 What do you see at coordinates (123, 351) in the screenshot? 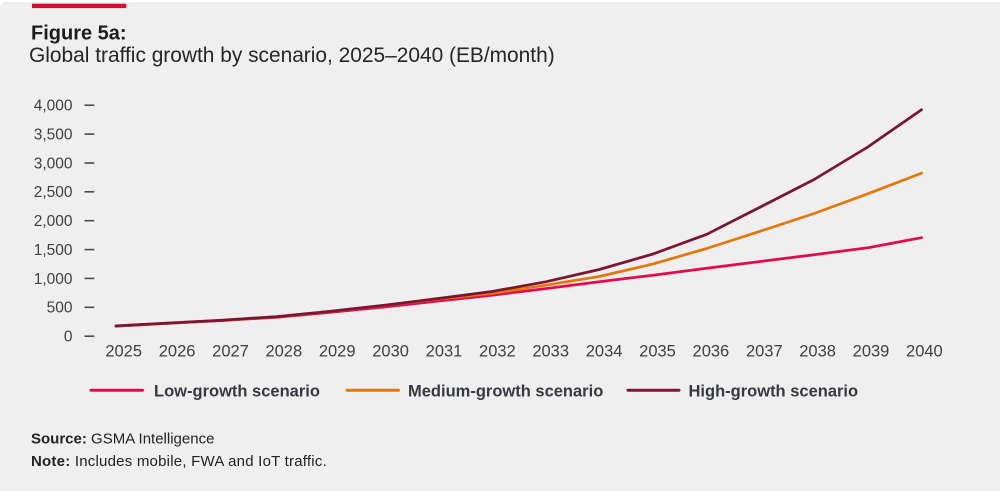
I see `svg-text: 2025` at bounding box center [123, 351].